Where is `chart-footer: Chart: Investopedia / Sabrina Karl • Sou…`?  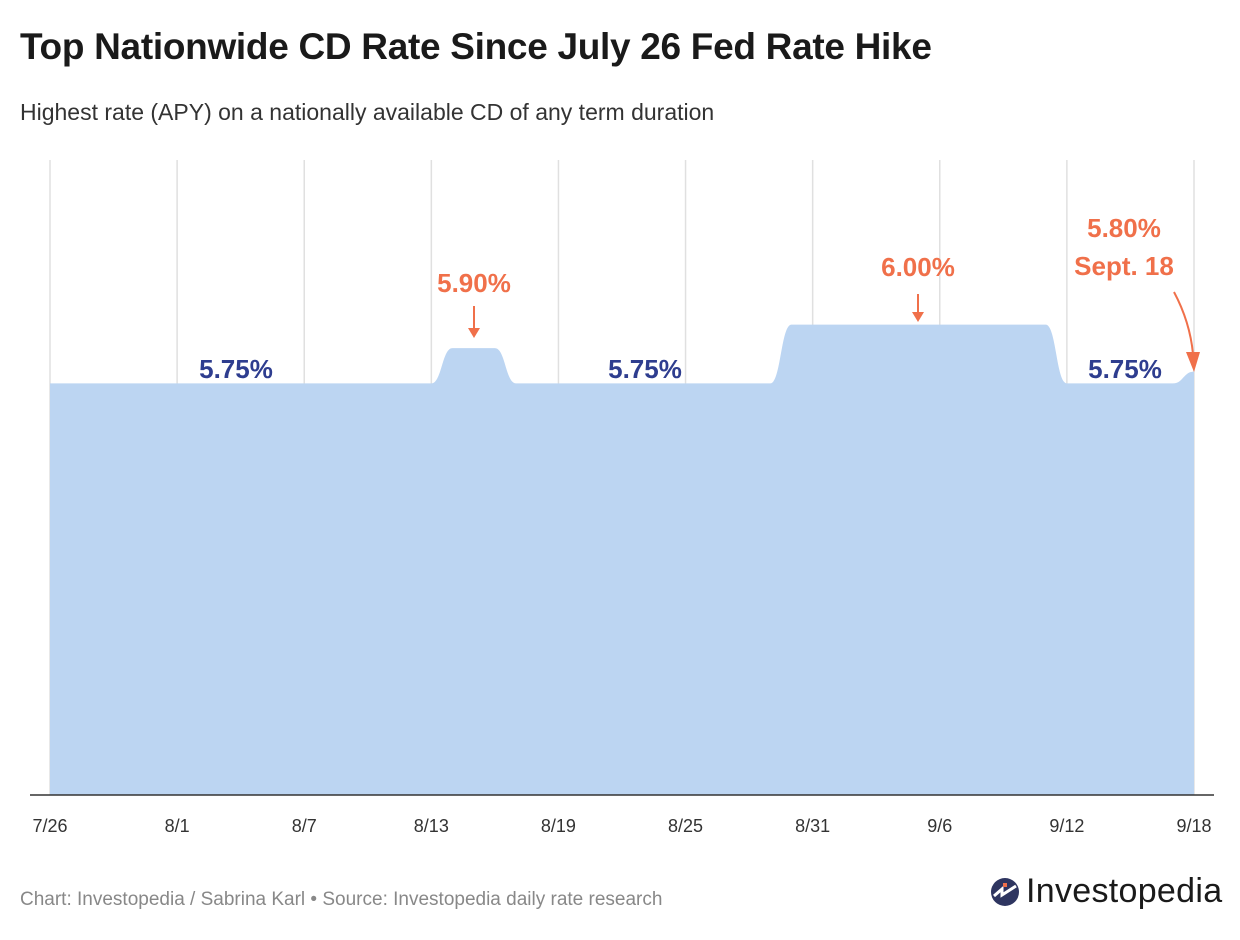 chart-footer: Chart: Investopedia / Sabrina Karl • Sou… is located at coordinates (341, 899).